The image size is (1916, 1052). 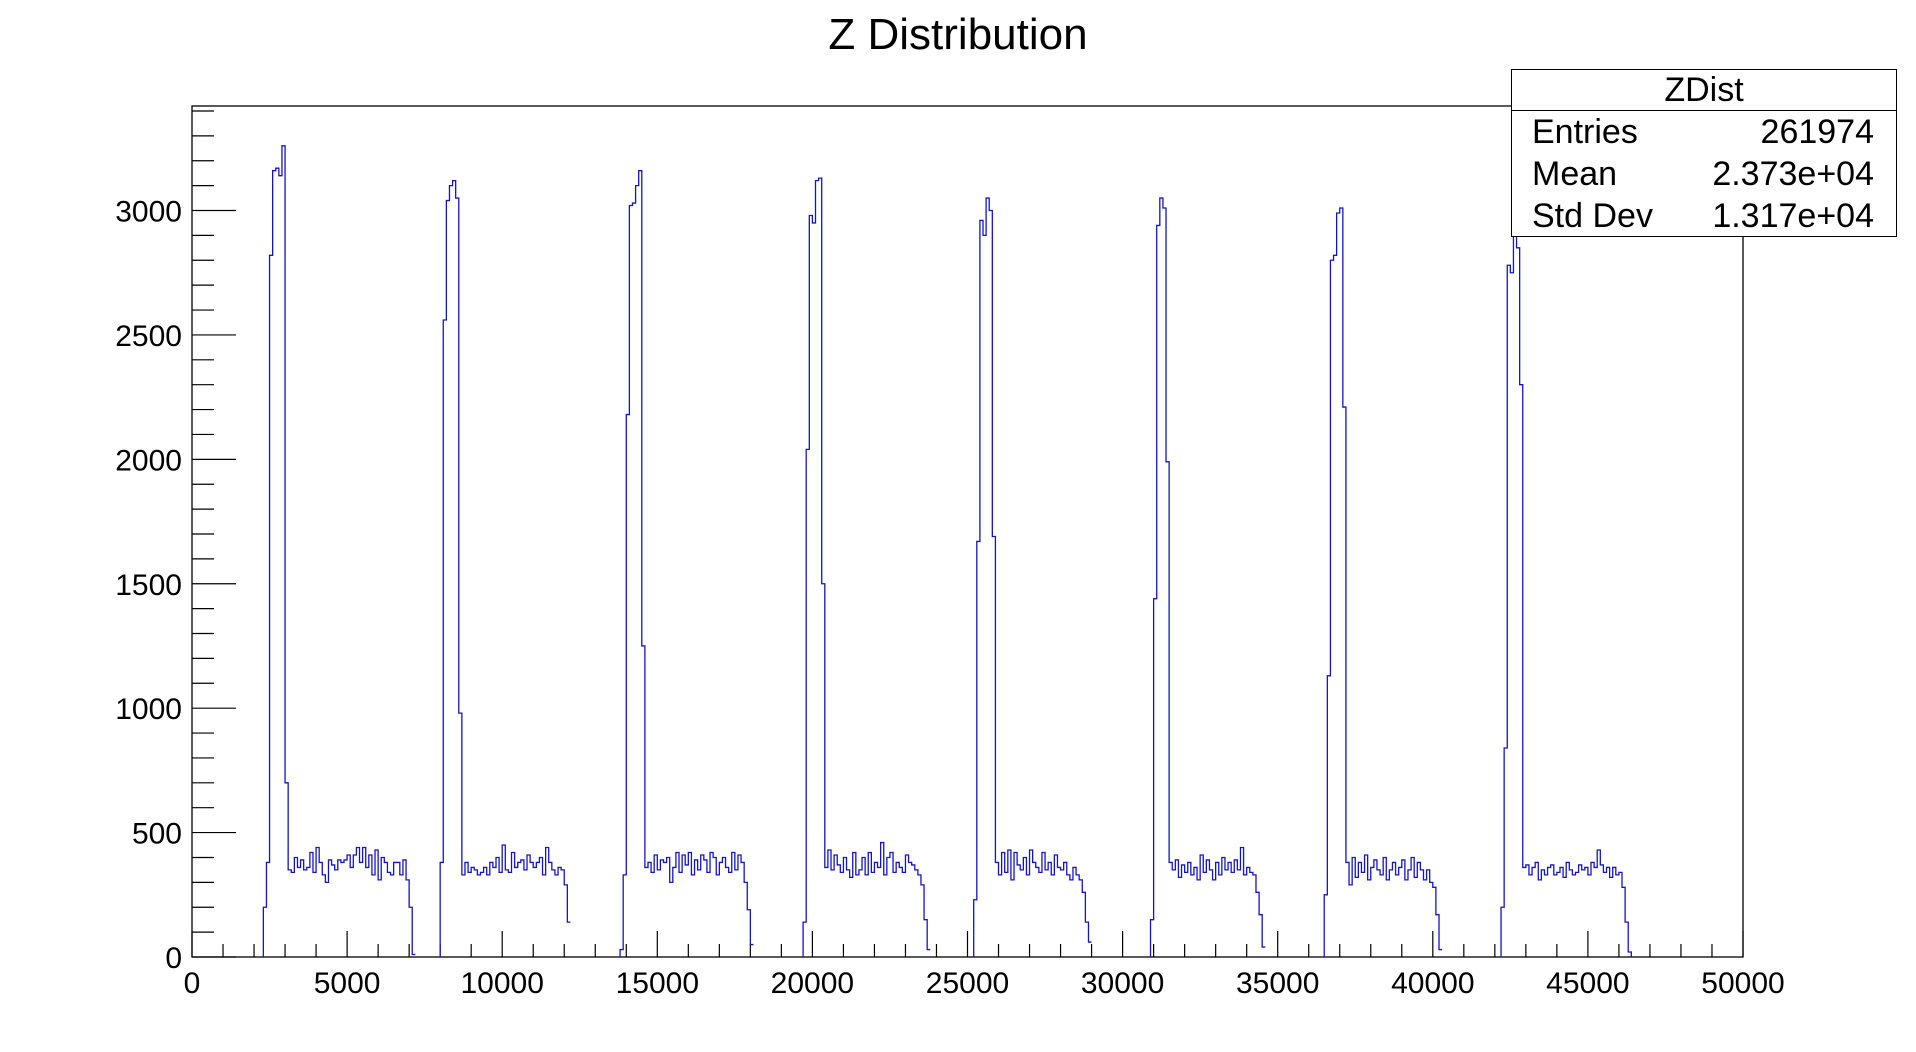 I want to click on y-tick-label: 1000, so click(x=148, y=709).